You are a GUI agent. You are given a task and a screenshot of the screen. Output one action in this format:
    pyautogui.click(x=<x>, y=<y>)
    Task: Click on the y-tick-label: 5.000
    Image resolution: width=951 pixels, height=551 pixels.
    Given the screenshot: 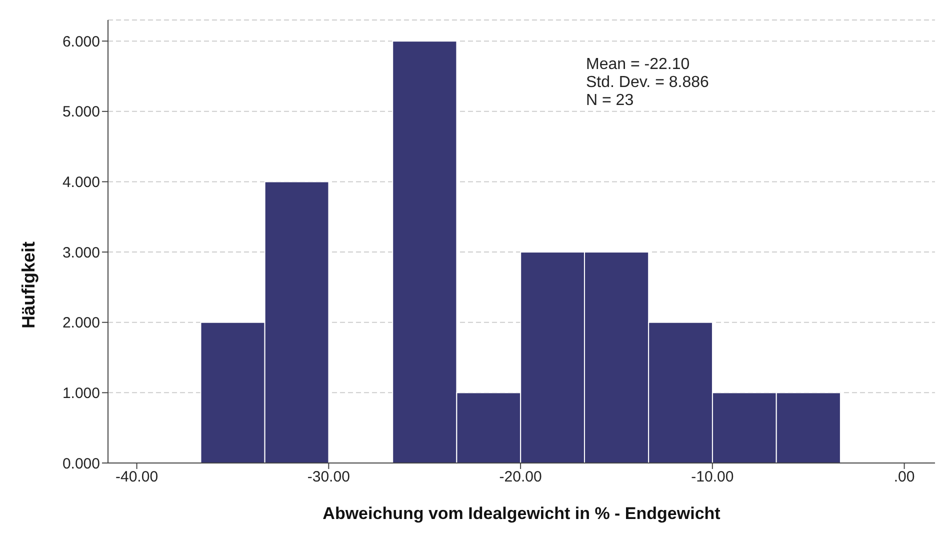 What is the action you would take?
    pyautogui.click(x=81, y=112)
    